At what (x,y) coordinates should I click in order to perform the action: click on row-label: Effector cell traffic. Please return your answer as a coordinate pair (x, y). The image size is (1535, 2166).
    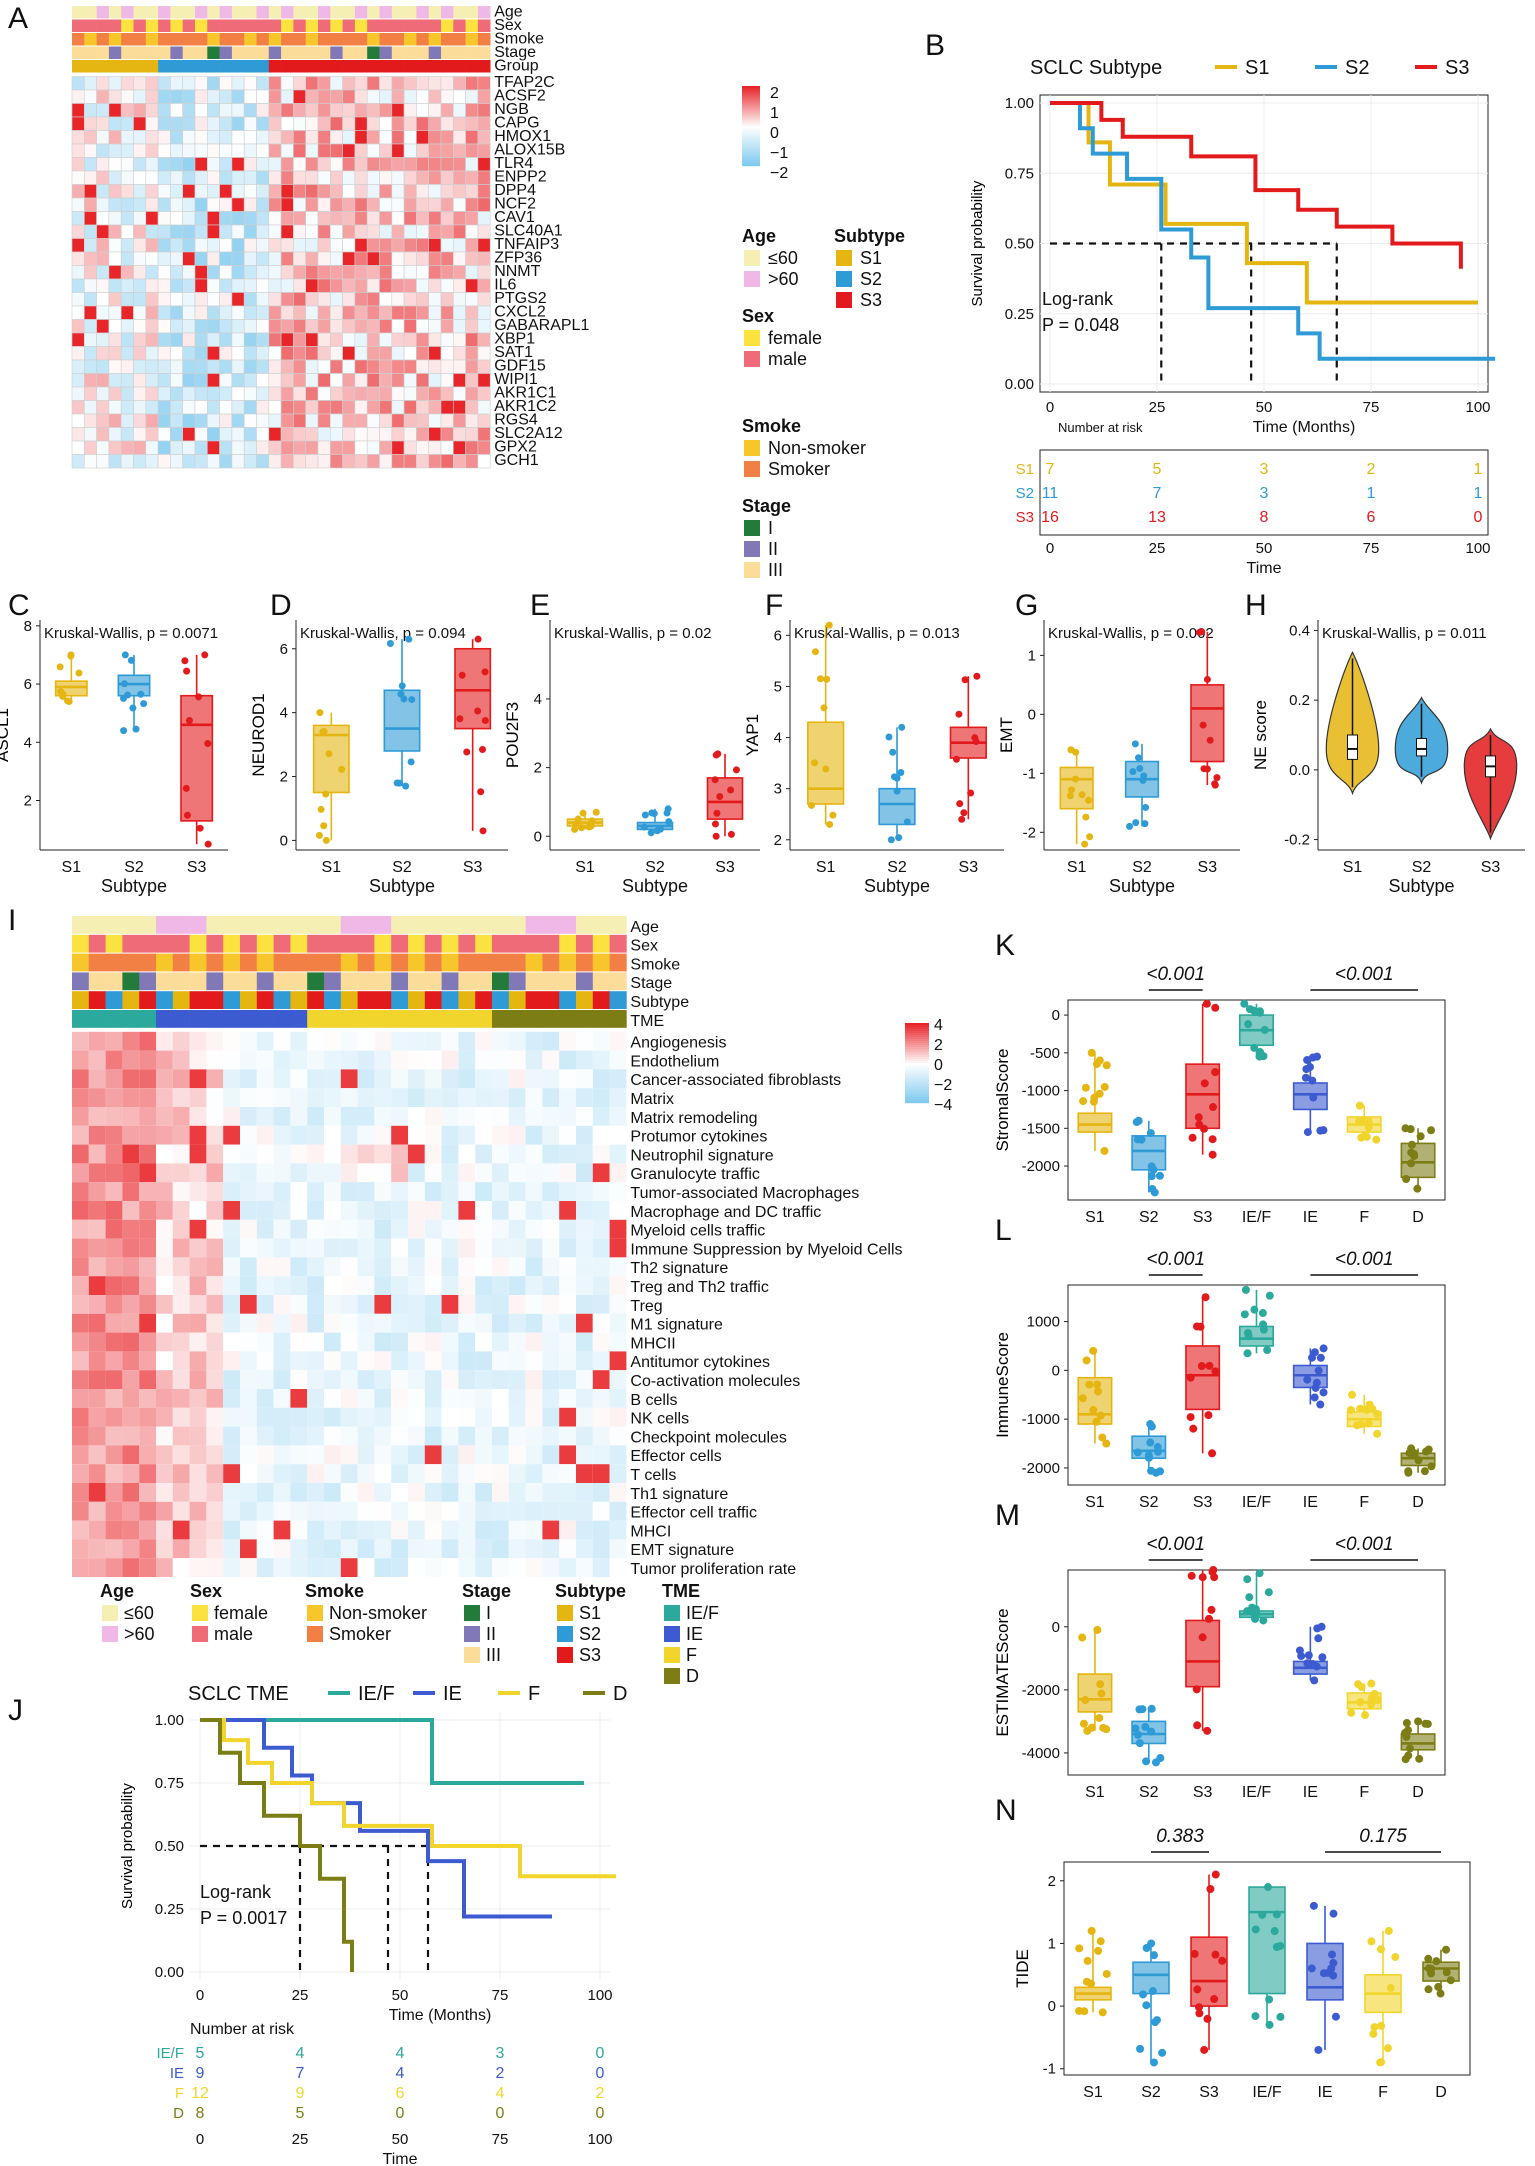
    Looking at the image, I should click on (693, 1513).